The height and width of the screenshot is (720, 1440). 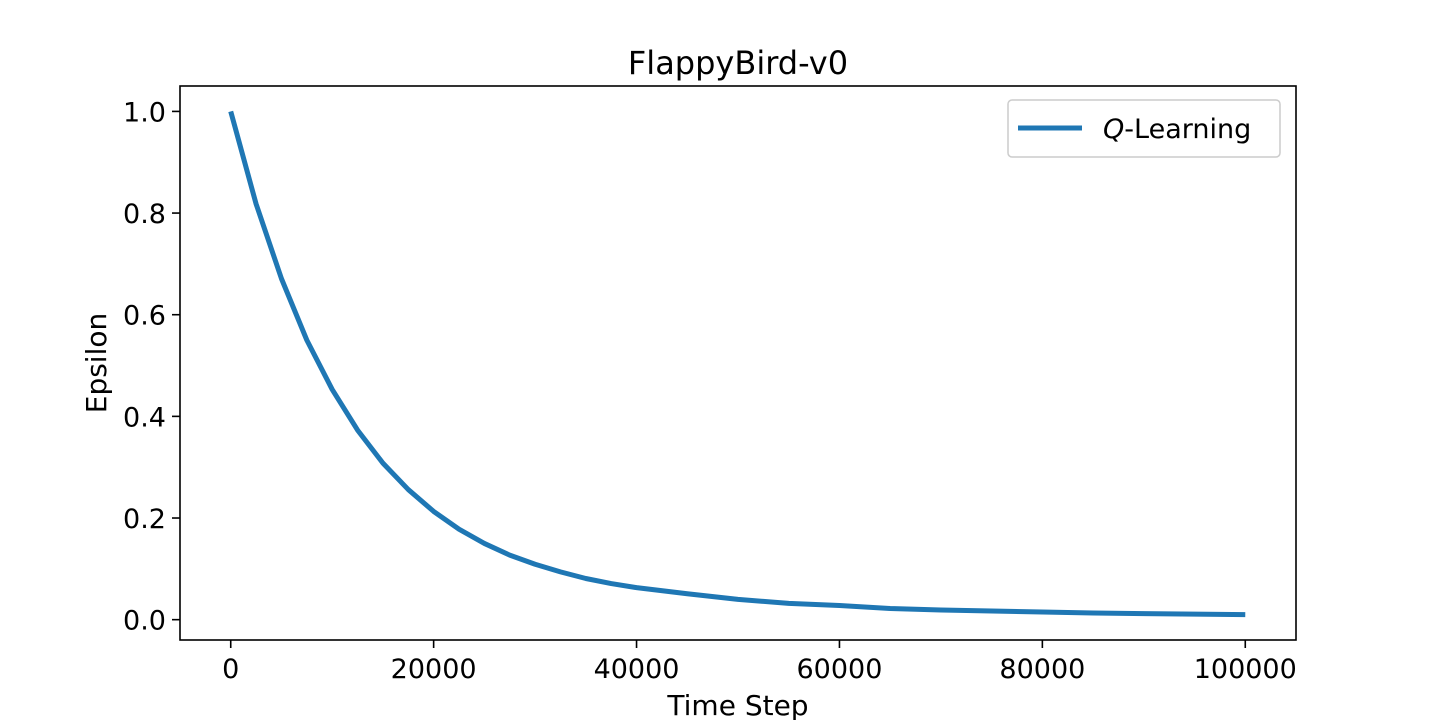 I want to click on x-axis-label: Time Step, so click(x=737, y=704).